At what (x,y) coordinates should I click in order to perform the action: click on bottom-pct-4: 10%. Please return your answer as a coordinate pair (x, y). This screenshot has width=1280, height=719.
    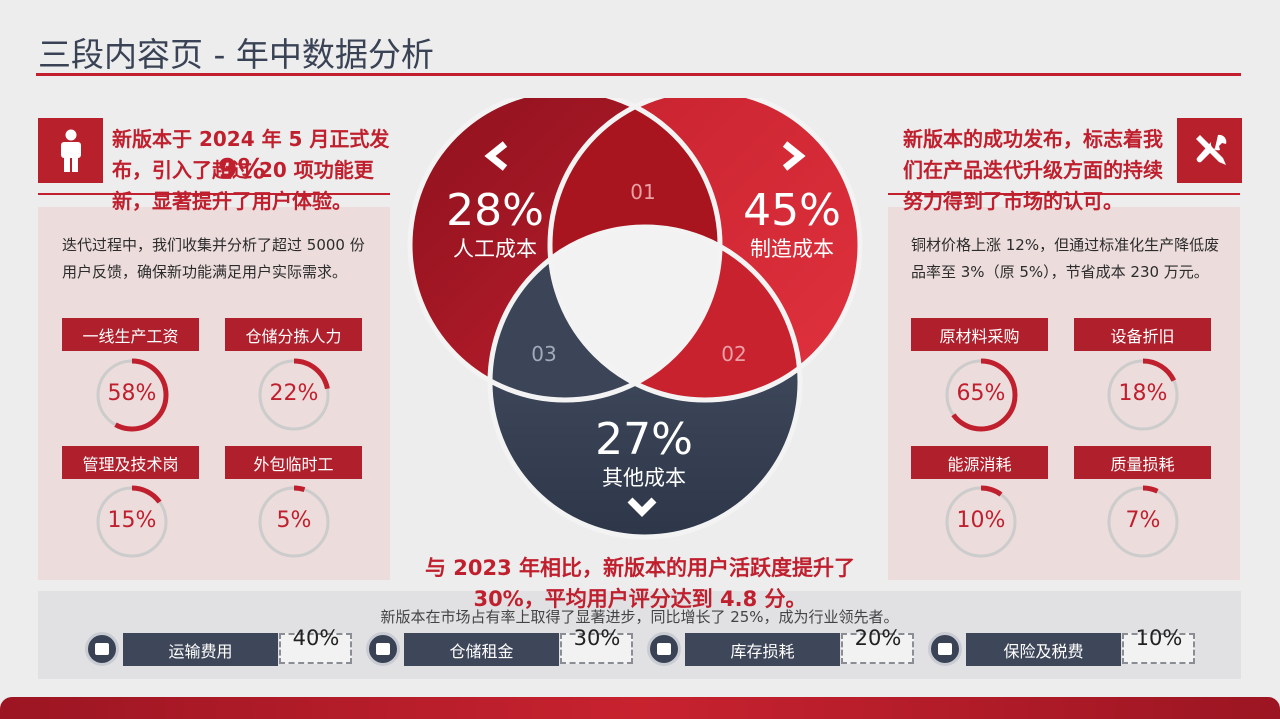
    Looking at the image, I should click on (1159, 638).